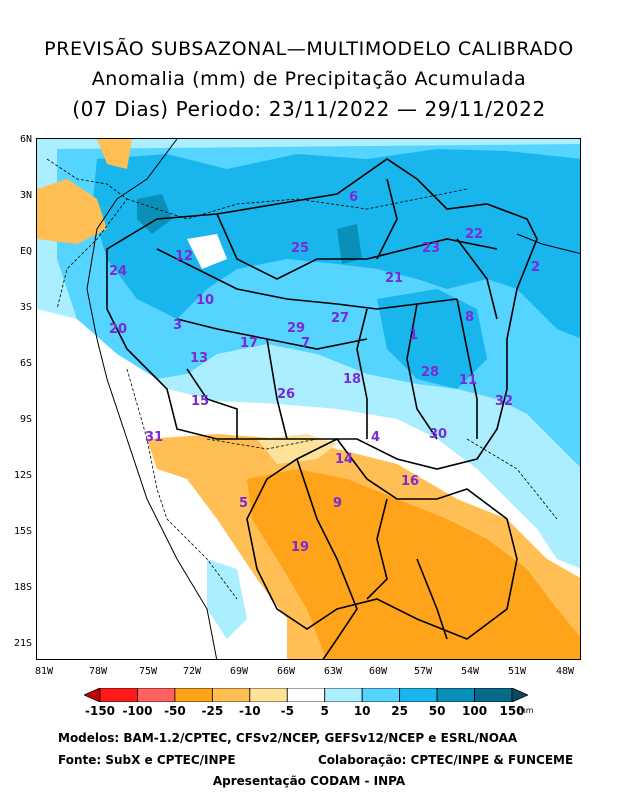 Image resolution: width=618 pixels, height=800 pixels. Describe the element at coordinates (227, 599) in the screenshot. I see `anomaly-field-light-blue-sw` at that location.